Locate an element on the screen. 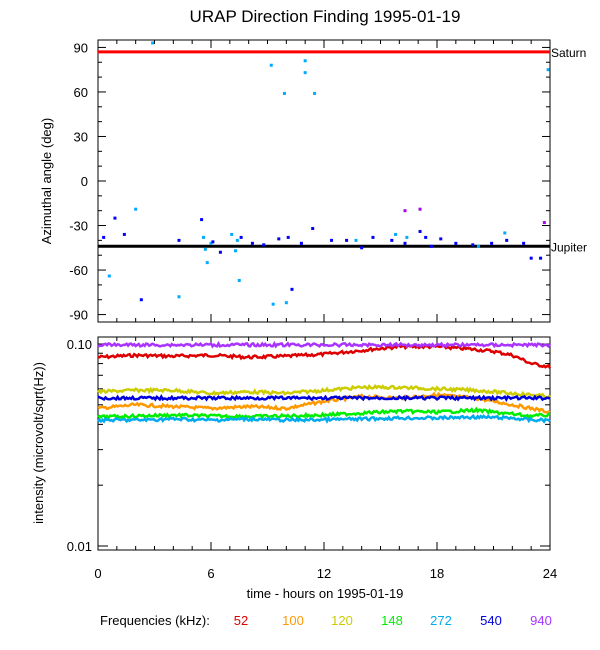  azimuth-ytick-label: 0 is located at coordinates (84, 181).